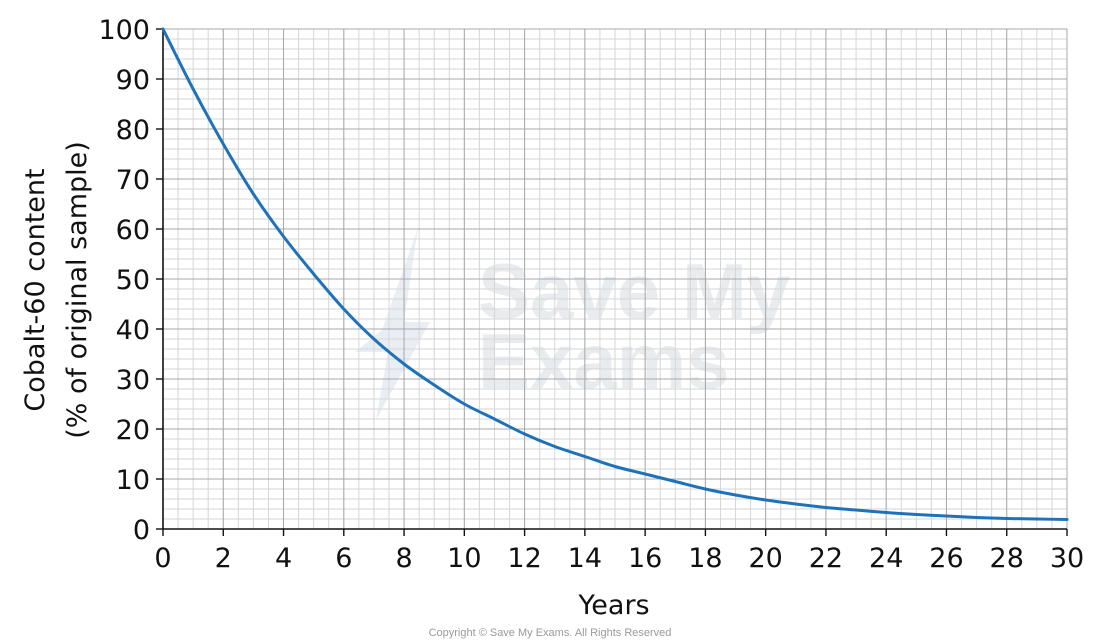 The width and height of the screenshot is (1100, 642). I want to click on x-tick-label: 22, so click(826, 558).